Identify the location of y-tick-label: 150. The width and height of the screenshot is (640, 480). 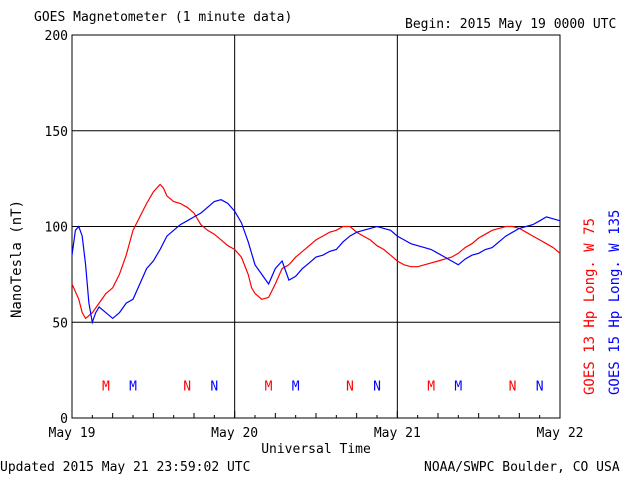
(56, 132).